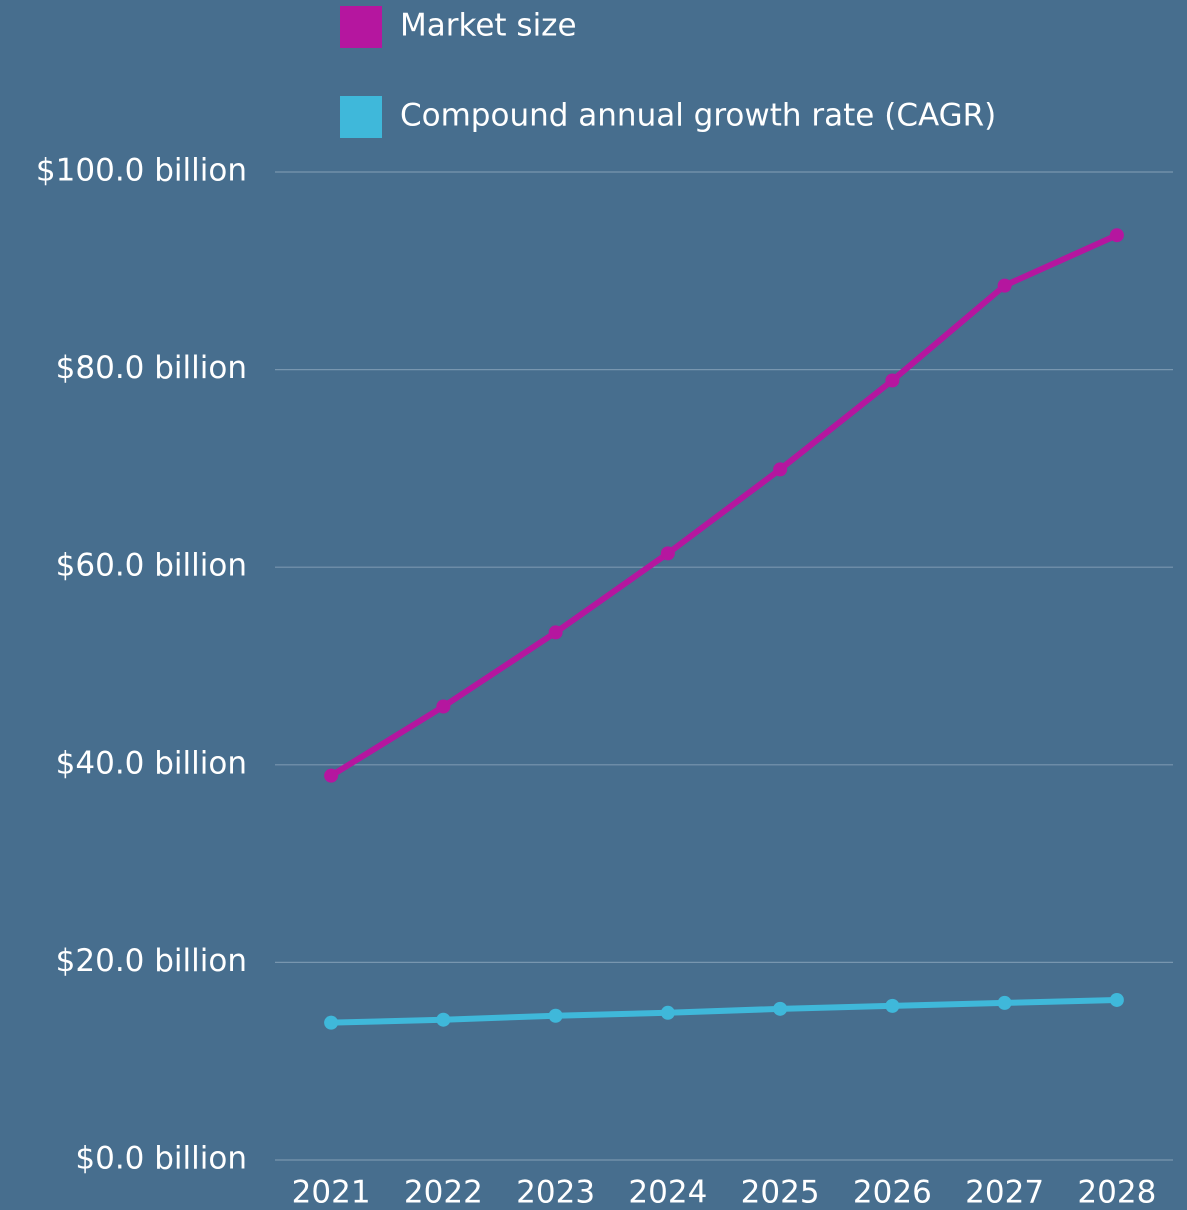  Describe the element at coordinates (161, 1159) in the screenshot. I see `y-tick-label: $0.0 billion` at that location.